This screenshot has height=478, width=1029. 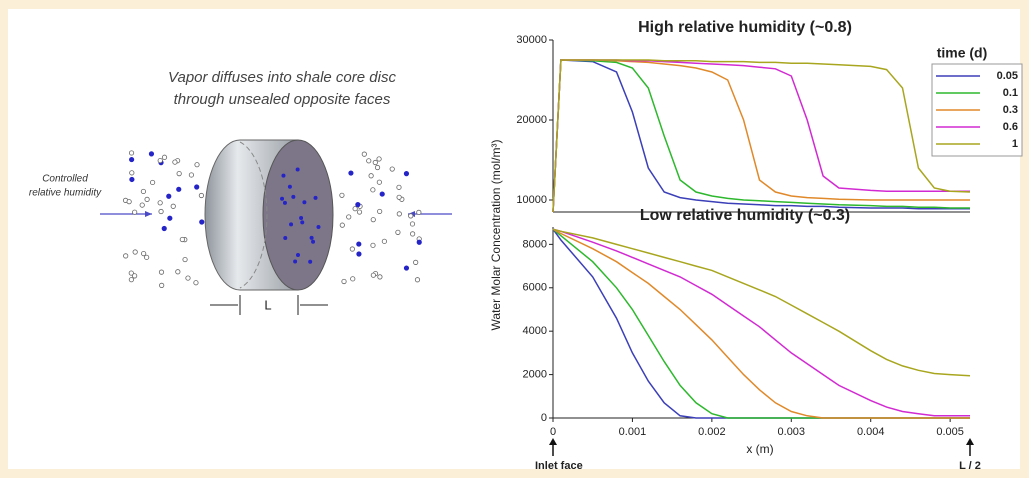 What do you see at coordinates (65, 179) in the screenshot?
I see `side-label: Controlled` at bounding box center [65, 179].